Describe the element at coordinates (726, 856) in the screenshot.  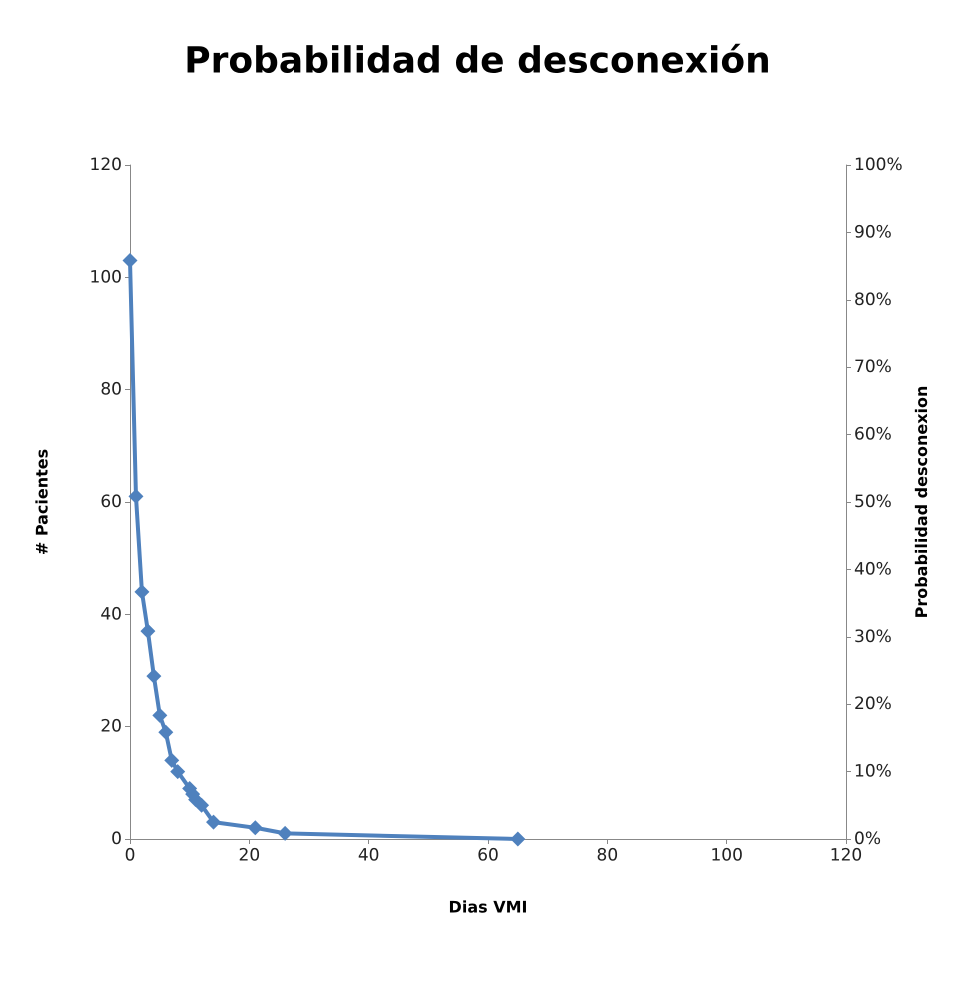
I see `x-tick-label: 100` at that location.